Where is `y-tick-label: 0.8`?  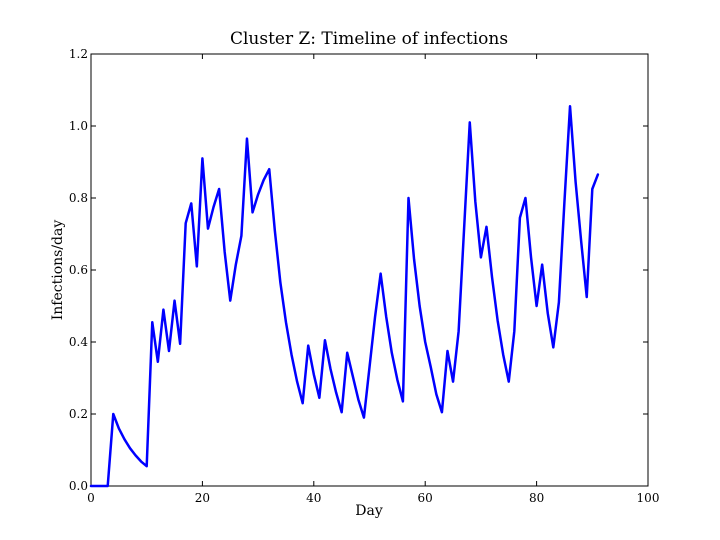
y-tick-label: 0.8 is located at coordinates (78, 198).